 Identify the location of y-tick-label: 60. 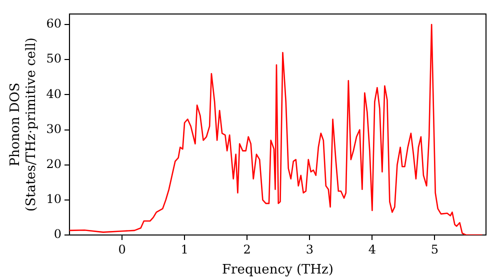
(54, 23).